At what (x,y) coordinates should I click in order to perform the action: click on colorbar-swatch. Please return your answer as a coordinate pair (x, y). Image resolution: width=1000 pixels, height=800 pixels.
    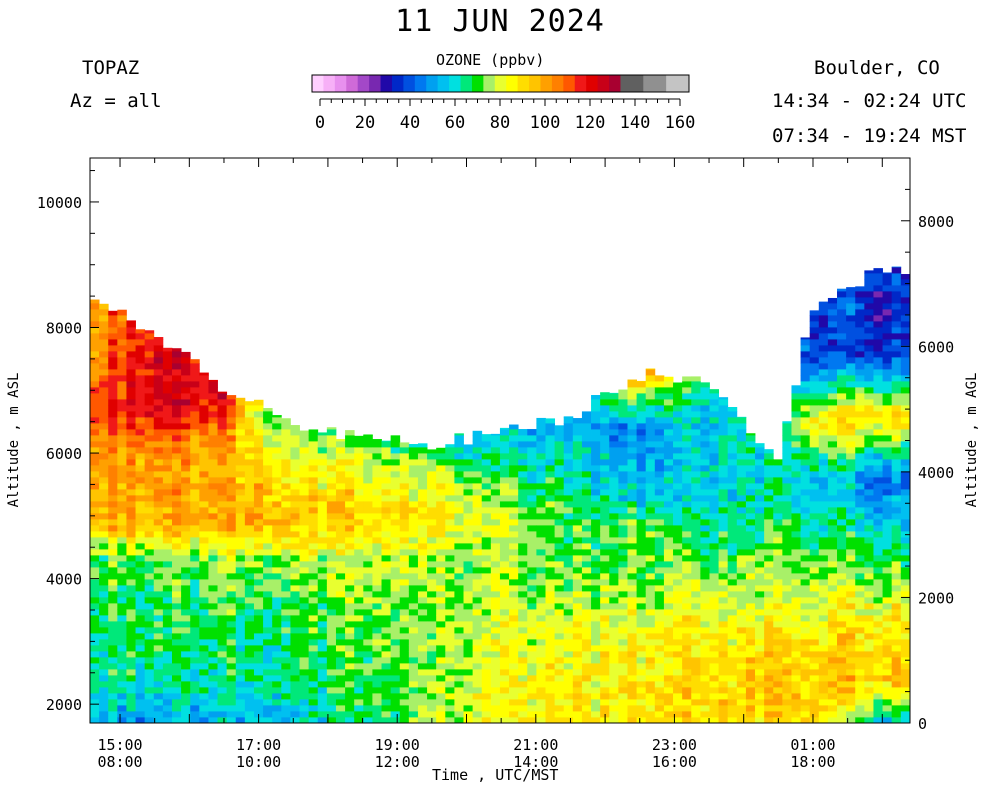
    Looking at the image, I should click on (340, 83).